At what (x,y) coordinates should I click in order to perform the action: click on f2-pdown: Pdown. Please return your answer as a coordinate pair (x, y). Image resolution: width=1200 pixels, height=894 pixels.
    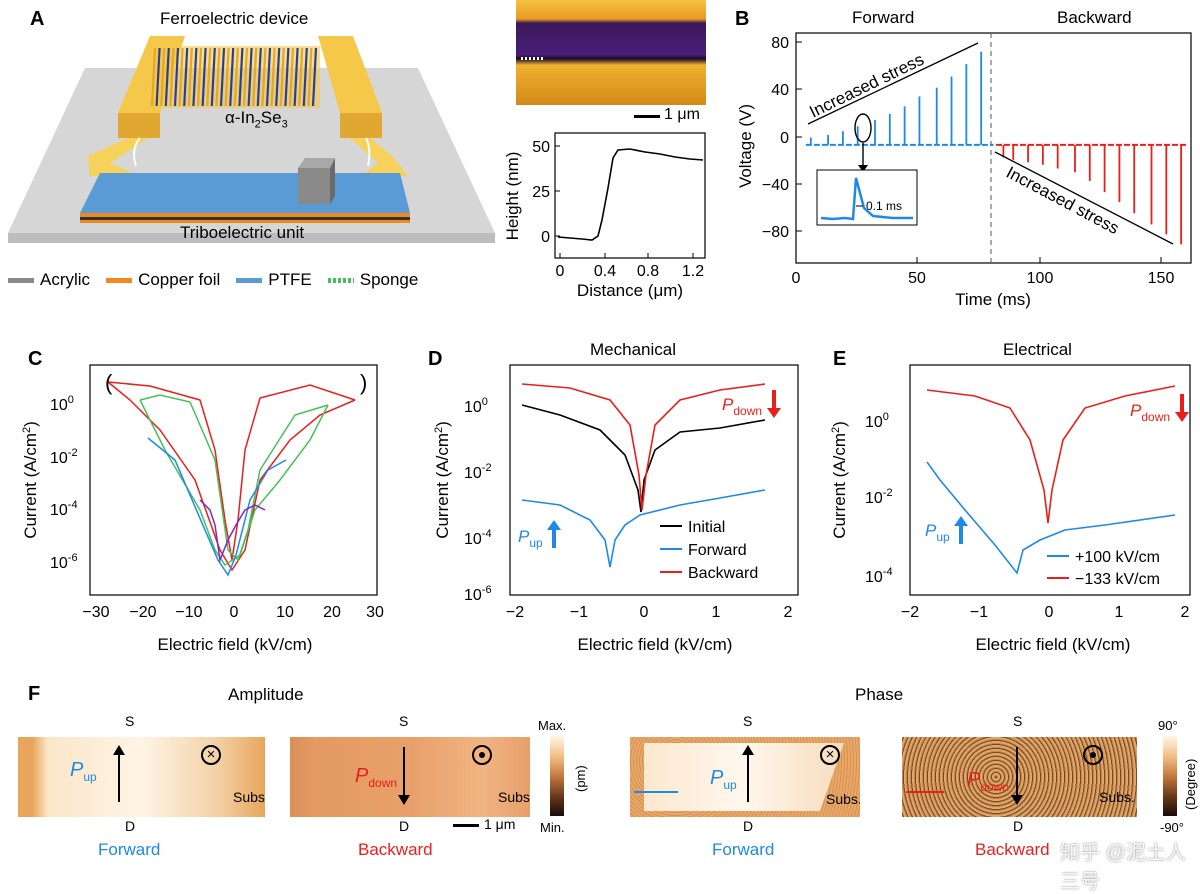
    Looking at the image, I should click on (376, 777).